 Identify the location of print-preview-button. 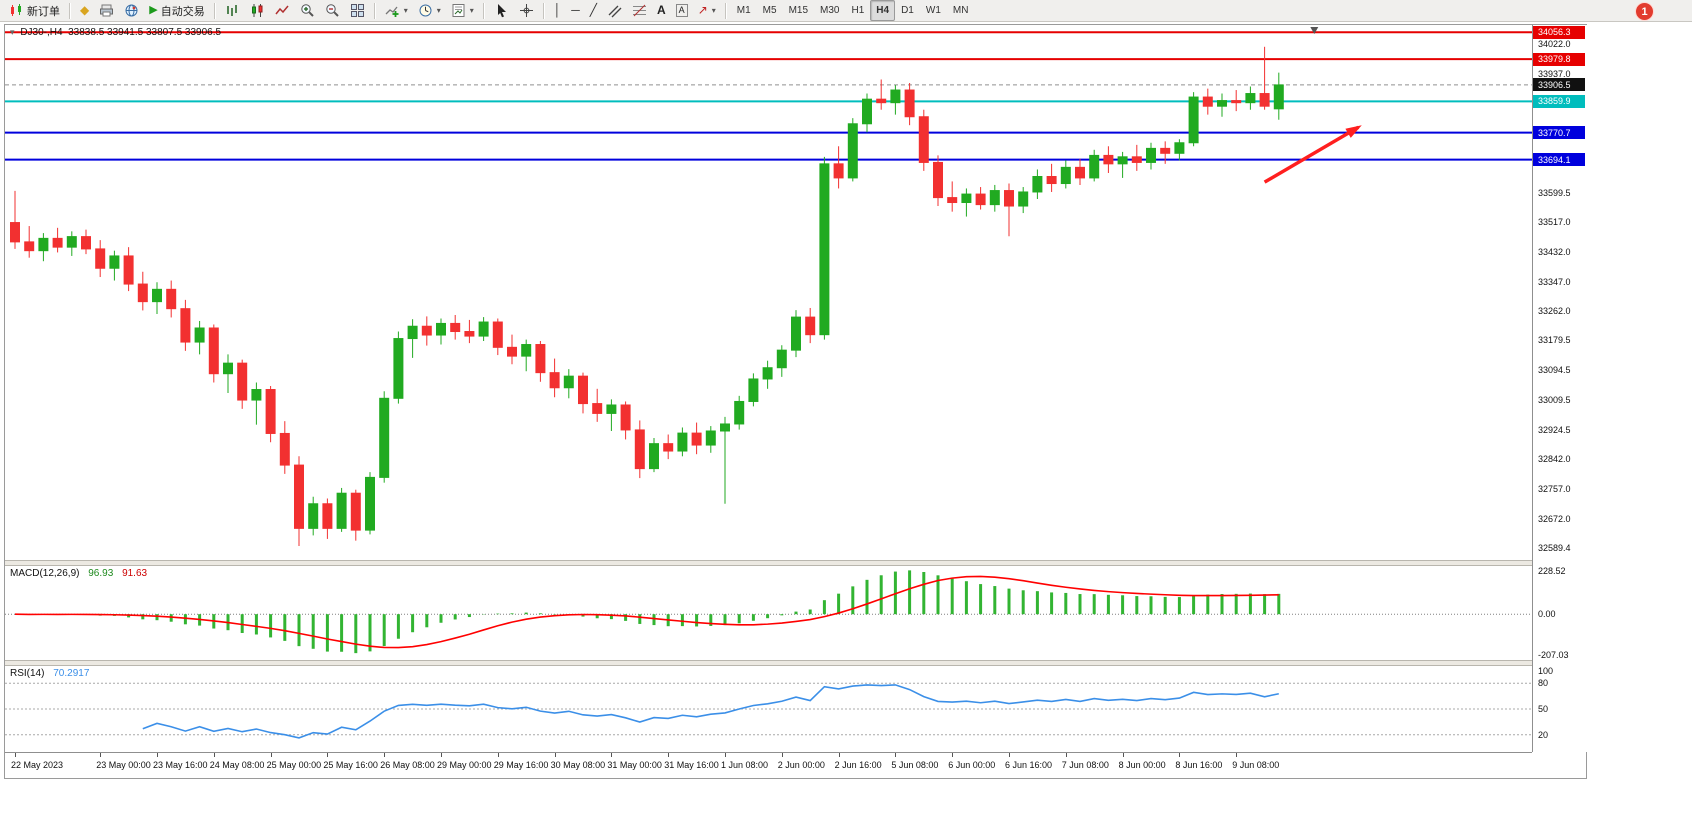
(131, 10).